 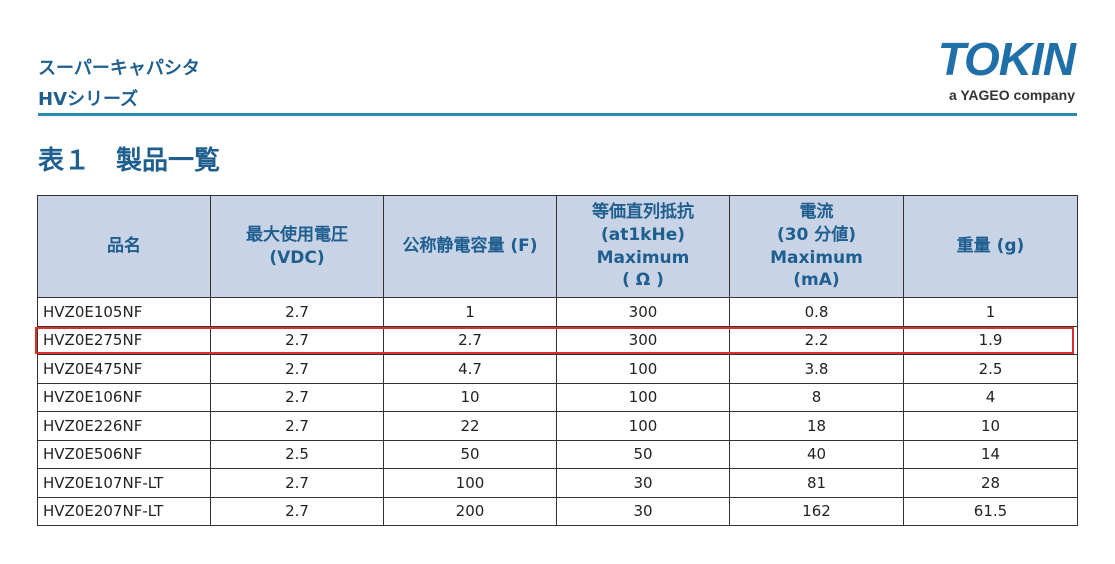 I want to click on value-cell: 2.2, so click(x=816, y=340).